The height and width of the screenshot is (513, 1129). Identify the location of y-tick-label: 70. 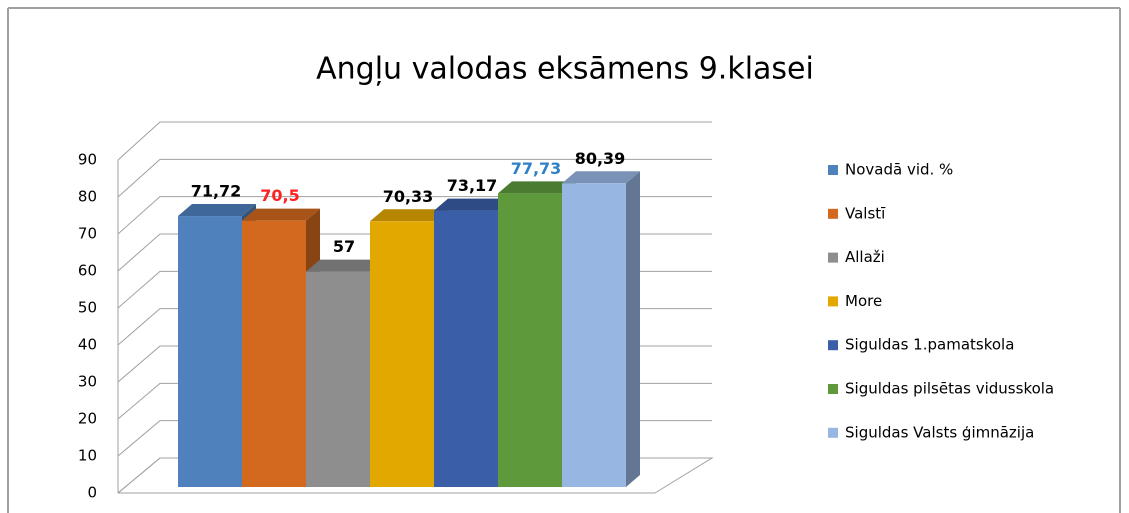
(87, 234).